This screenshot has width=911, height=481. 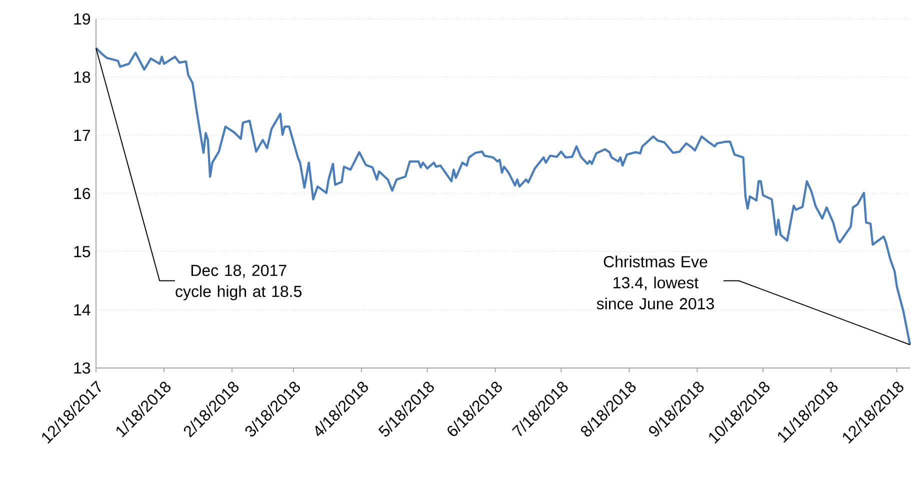 I want to click on y-tick-label: 13, so click(x=82, y=368).